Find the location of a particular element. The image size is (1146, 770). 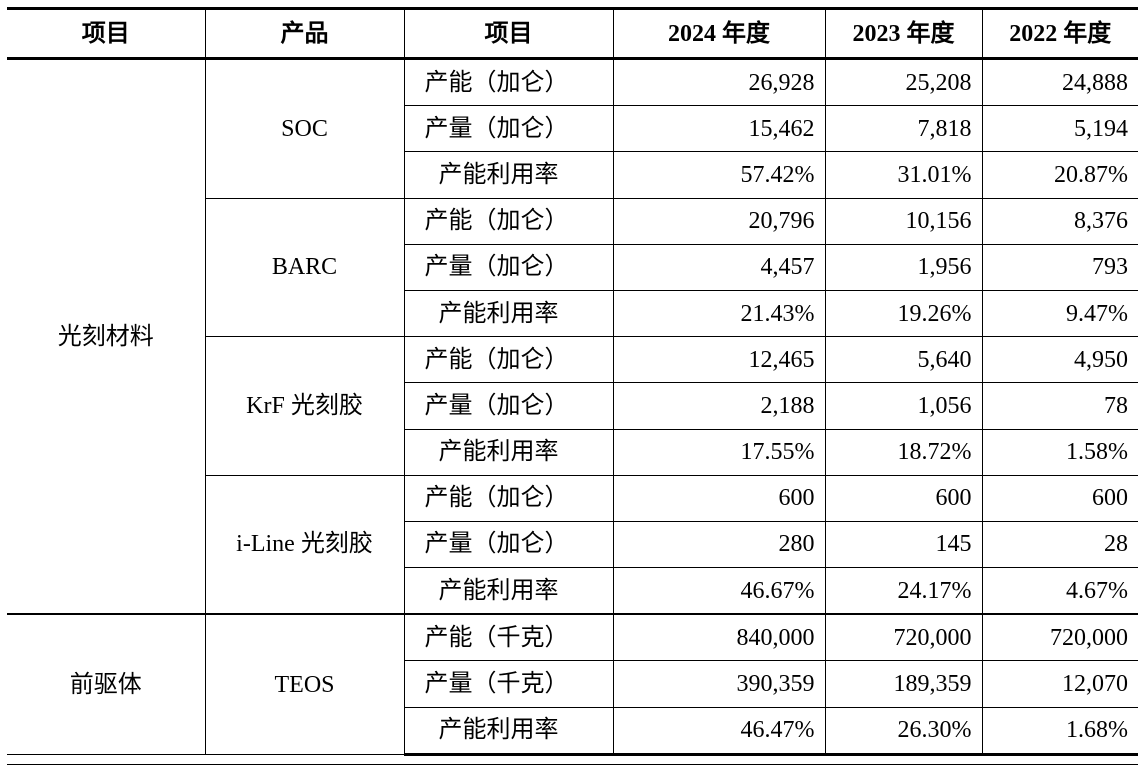

table-row: 产量（加仑） 2,188 1,056 78 is located at coordinates (572, 406).